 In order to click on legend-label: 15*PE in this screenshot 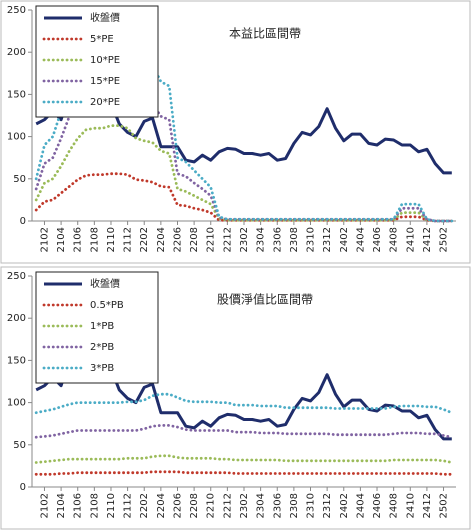, I will do `click(105, 81)`.